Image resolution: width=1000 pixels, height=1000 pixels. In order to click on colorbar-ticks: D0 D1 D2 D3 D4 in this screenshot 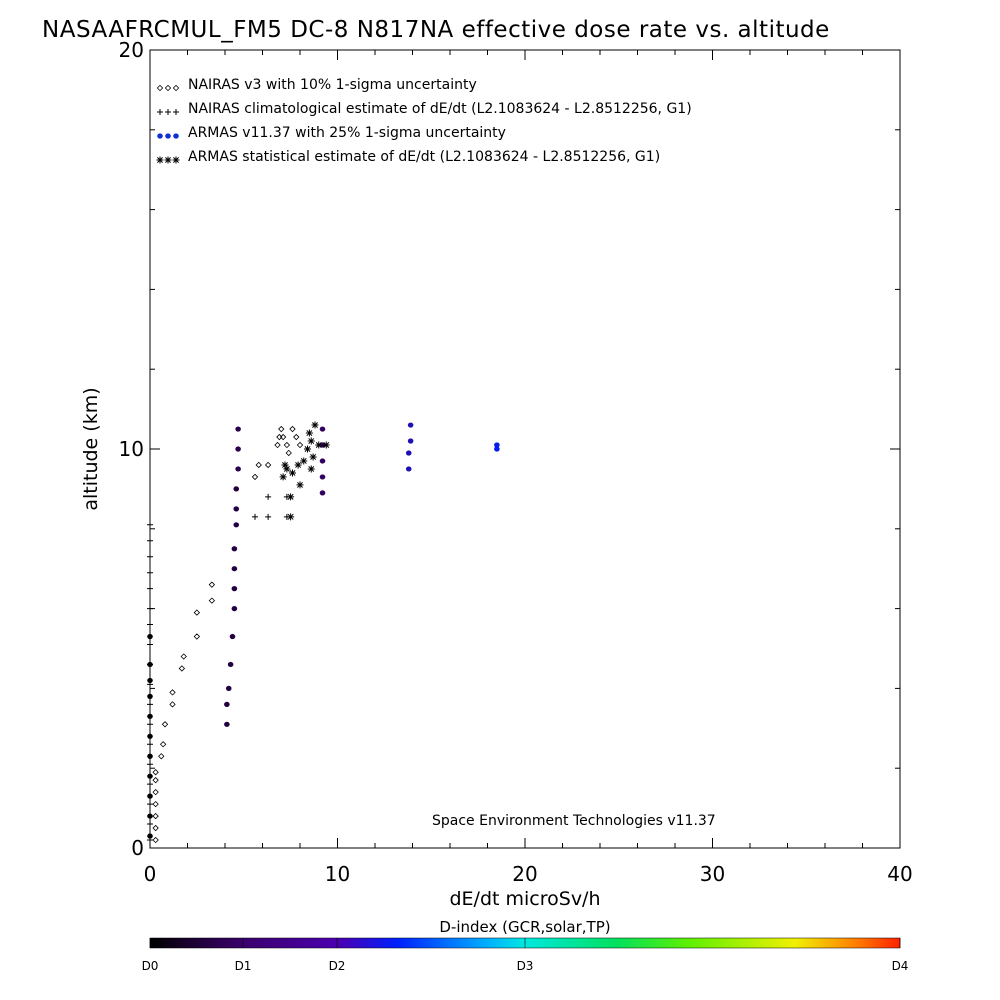, I will do `click(525, 955)`.